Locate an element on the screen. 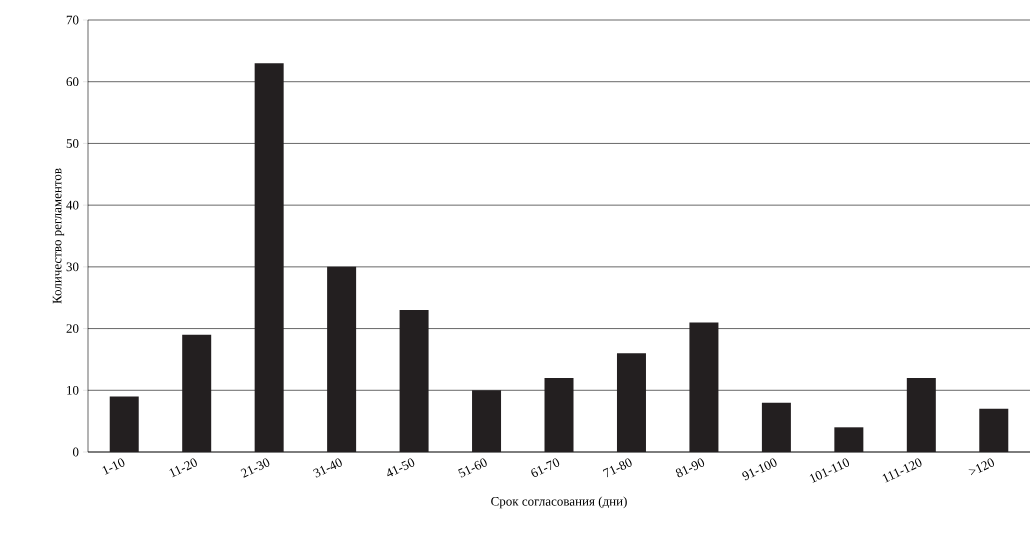  x-tick-label: >120 is located at coordinates (981, 467).